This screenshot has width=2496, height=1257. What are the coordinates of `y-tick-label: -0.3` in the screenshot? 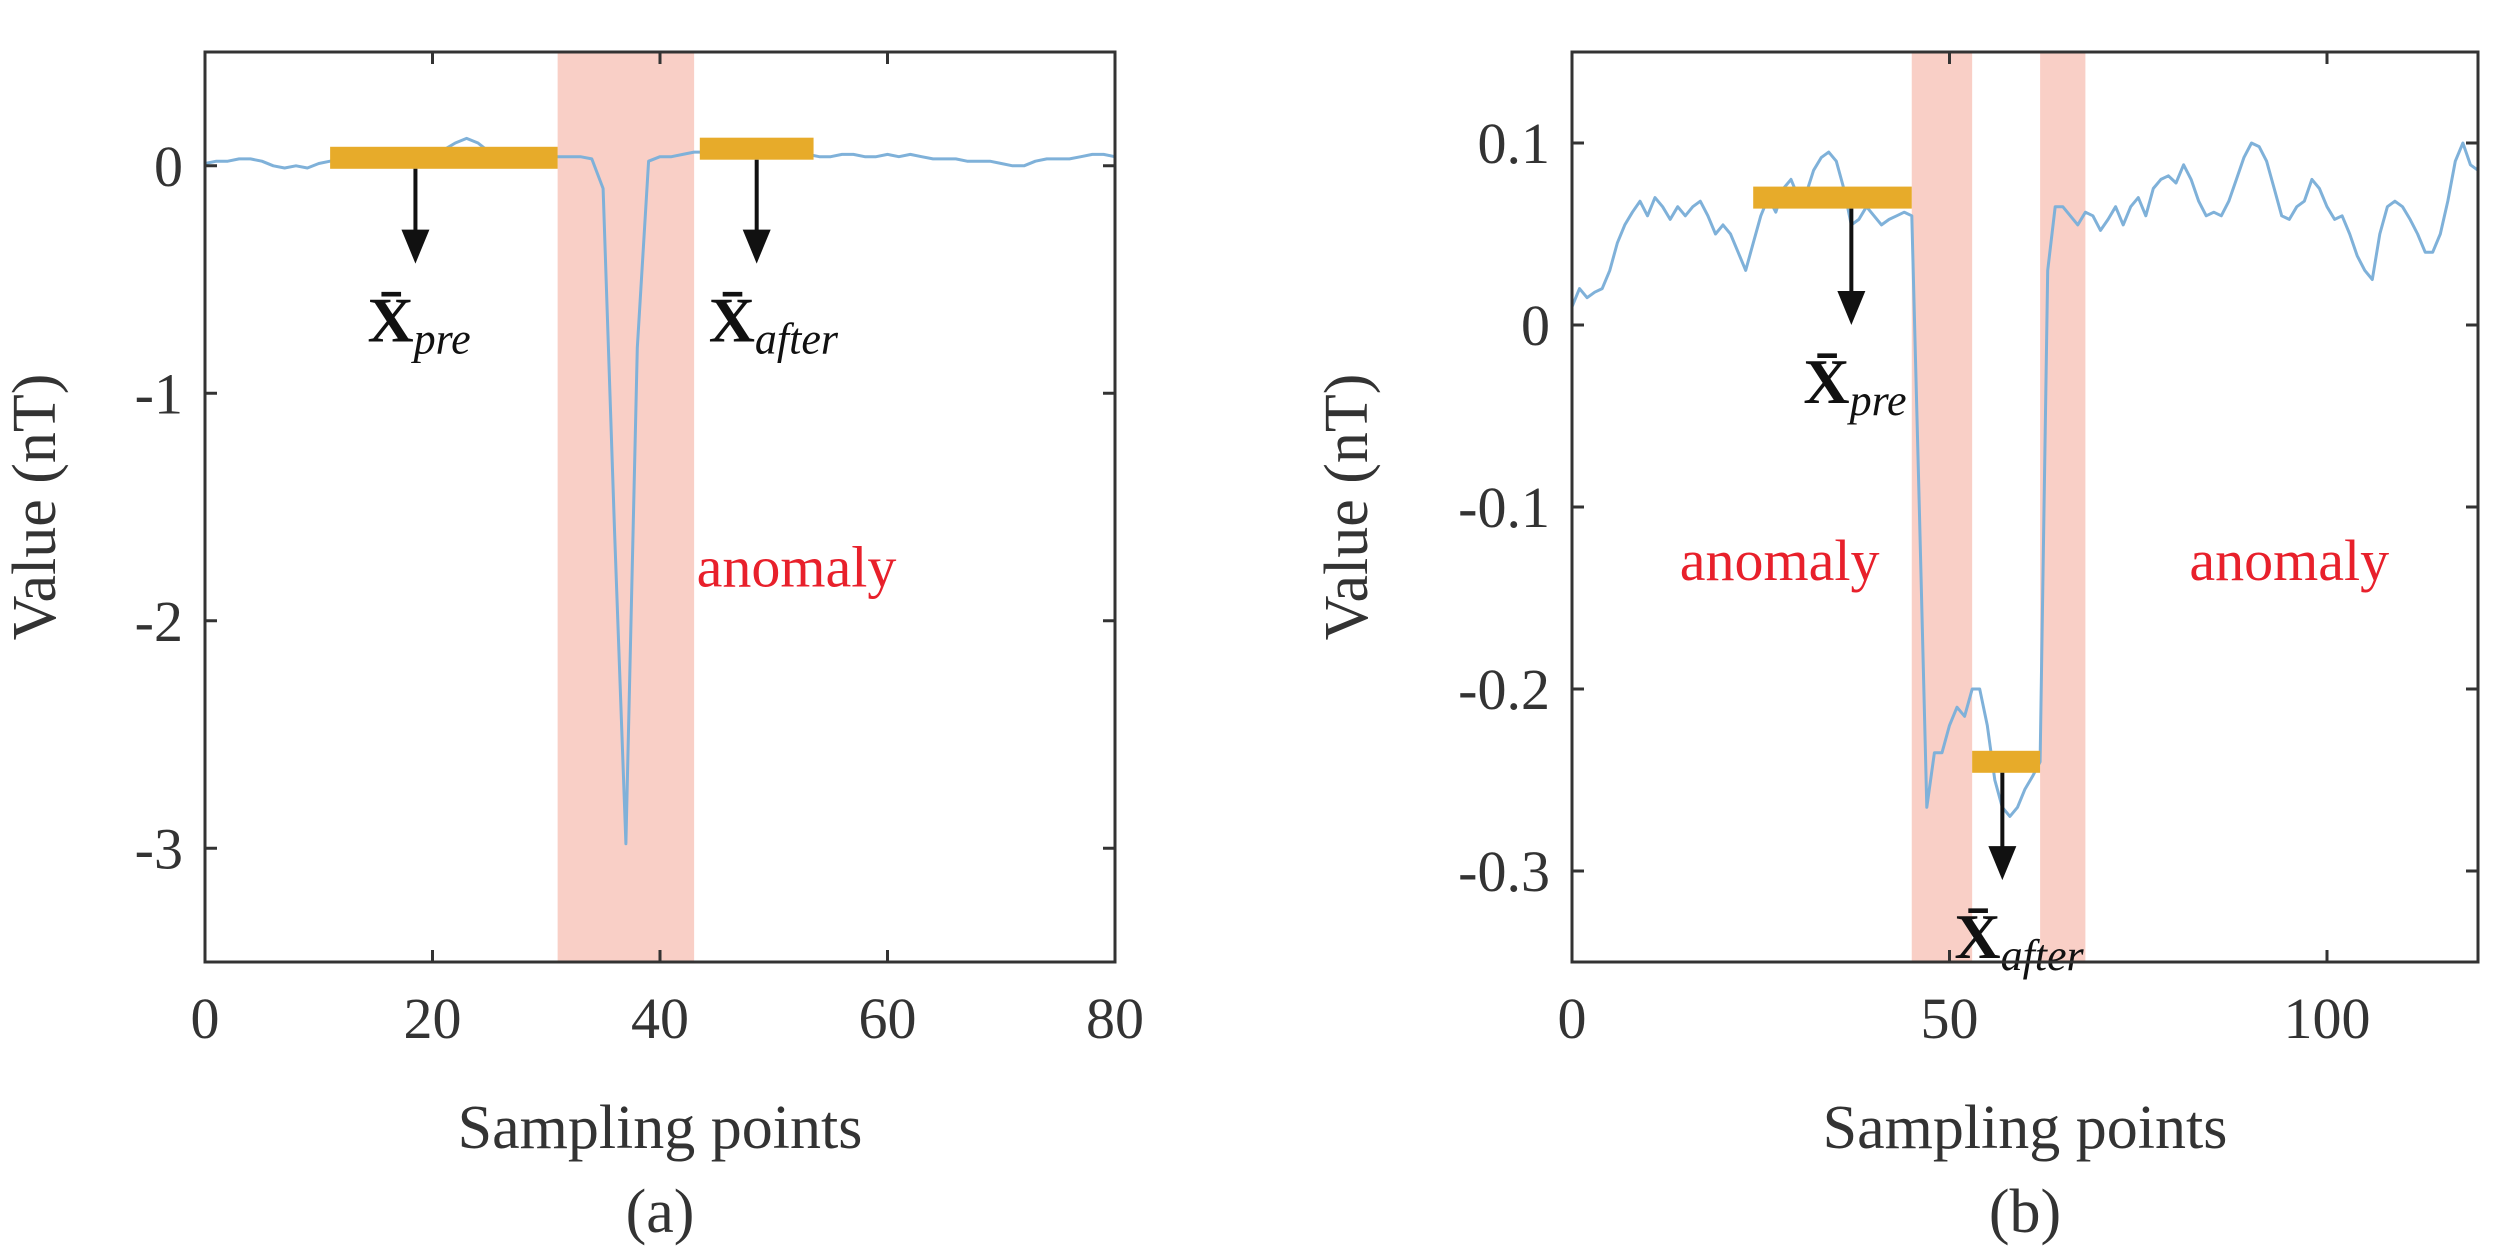 It's located at (1504, 871).